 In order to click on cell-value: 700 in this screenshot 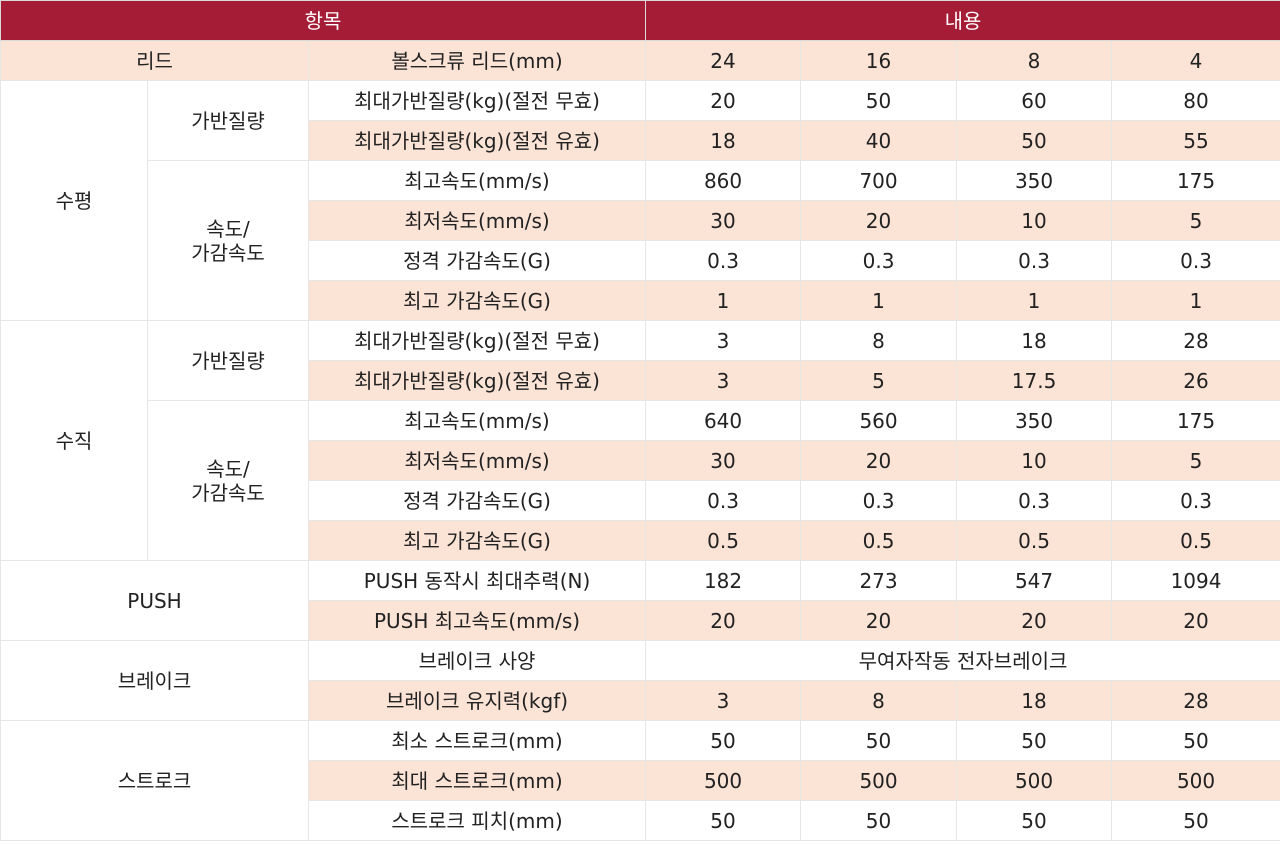, I will do `click(879, 180)`.